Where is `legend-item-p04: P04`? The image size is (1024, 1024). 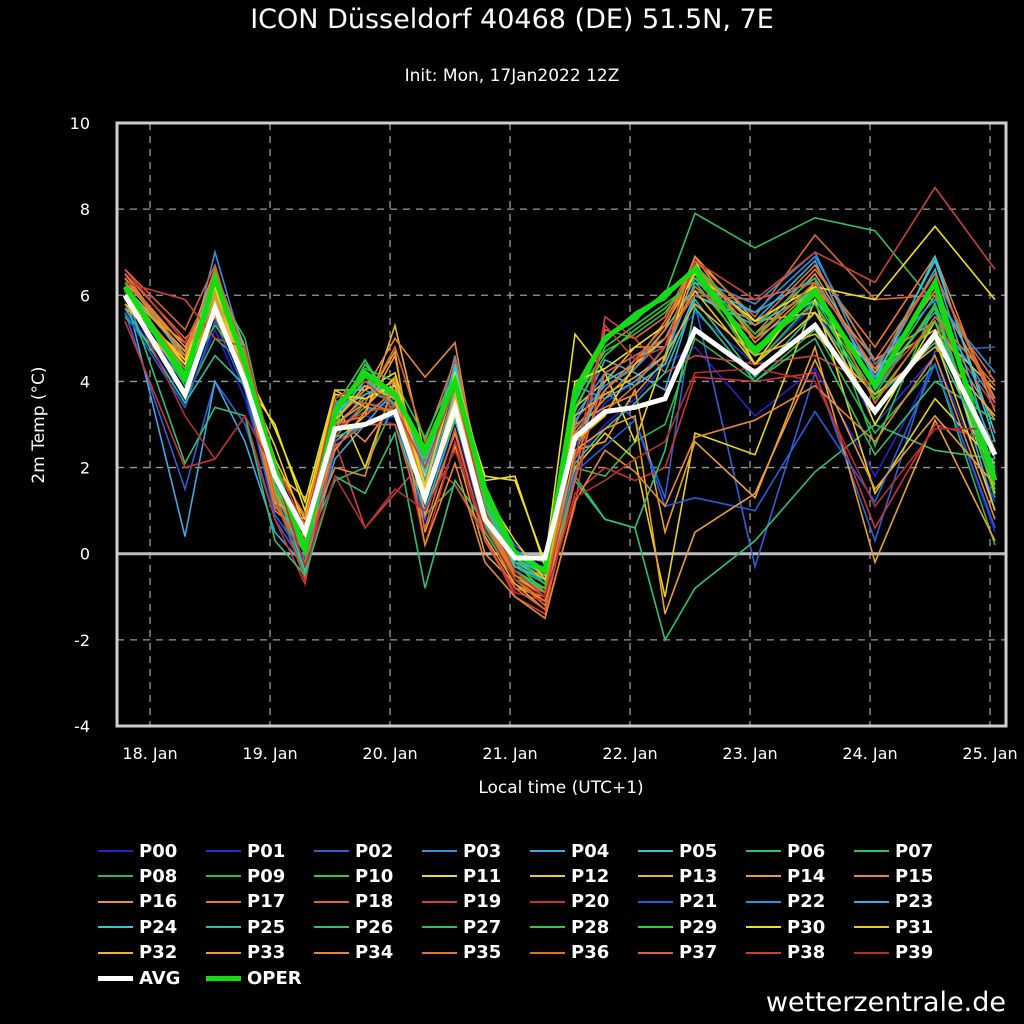
legend-item-p04: P04 is located at coordinates (569, 851).